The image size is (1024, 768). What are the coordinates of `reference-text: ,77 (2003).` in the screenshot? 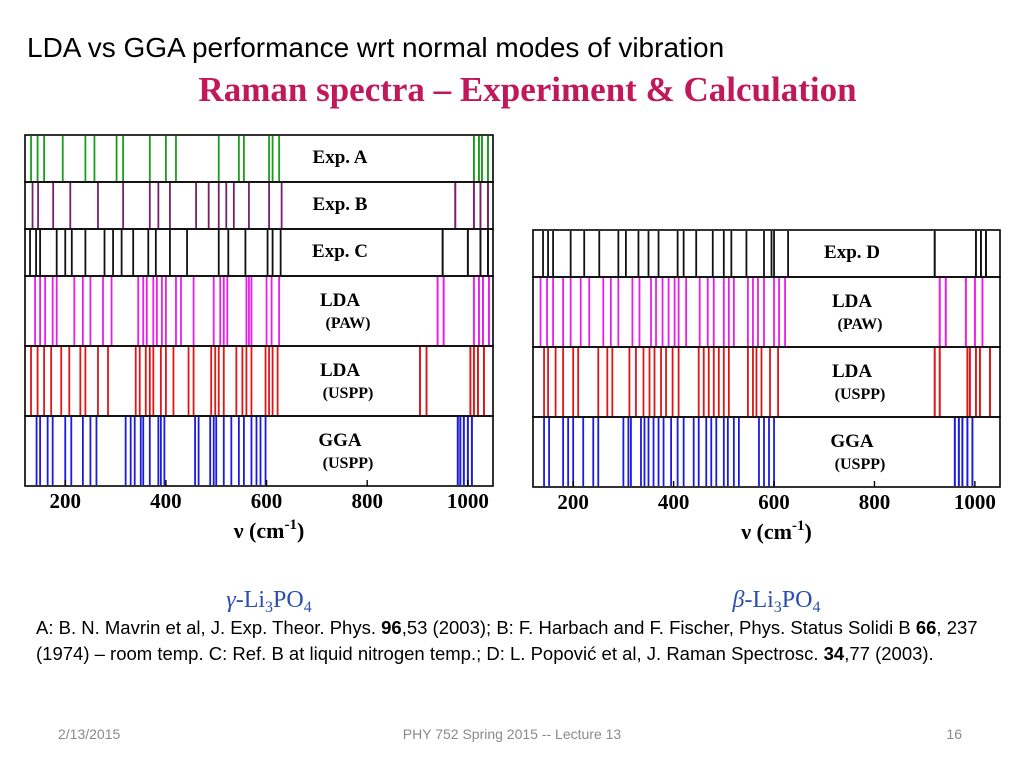 It's located at (889, 653).